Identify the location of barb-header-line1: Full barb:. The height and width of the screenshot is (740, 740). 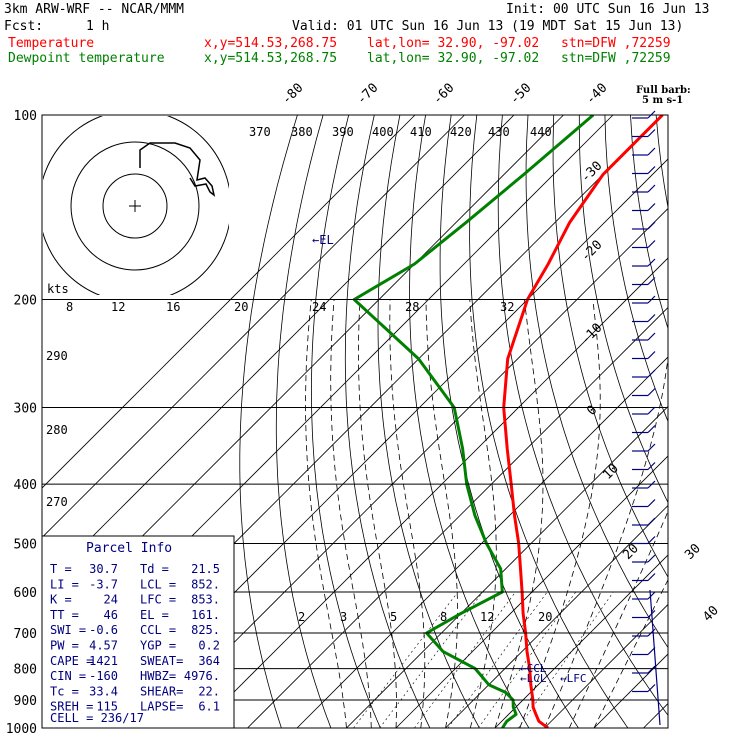
(663, 90).